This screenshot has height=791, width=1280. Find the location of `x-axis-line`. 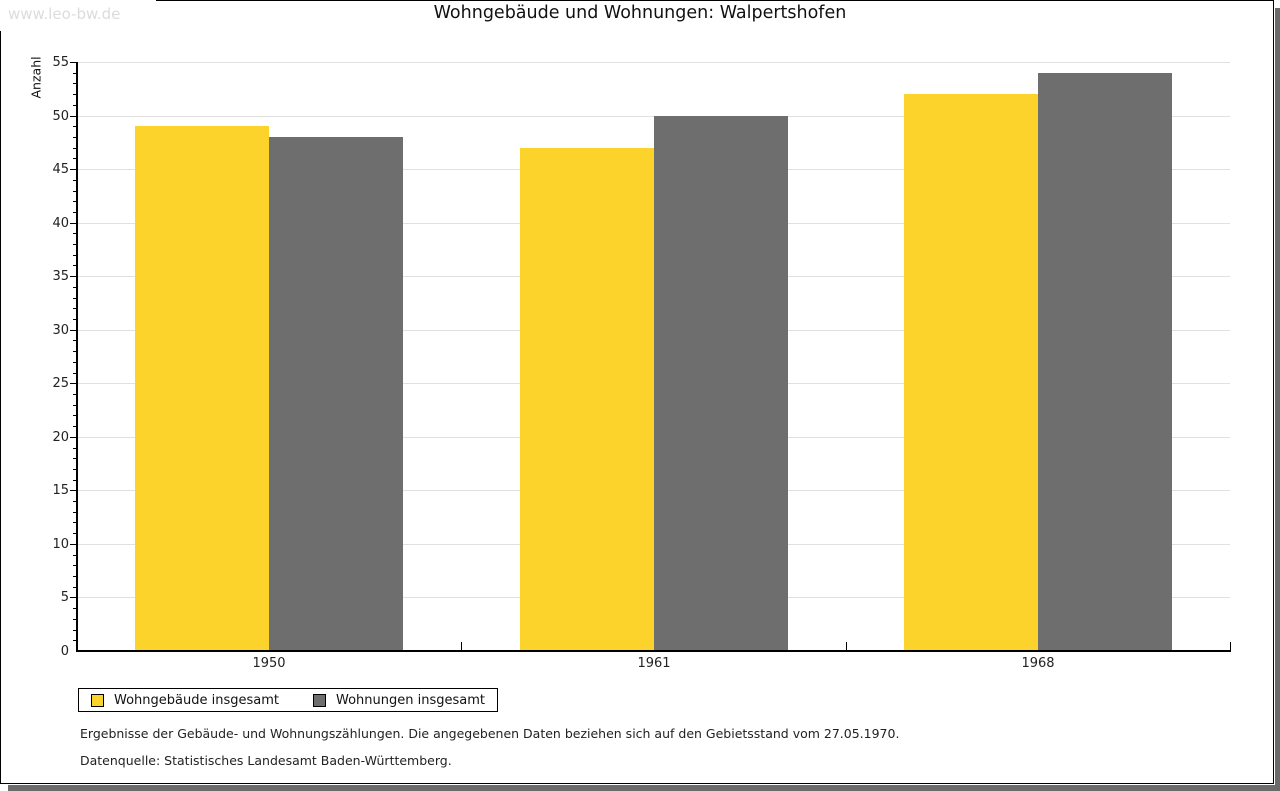

x-axis-line is located at coordinates (653, 651).